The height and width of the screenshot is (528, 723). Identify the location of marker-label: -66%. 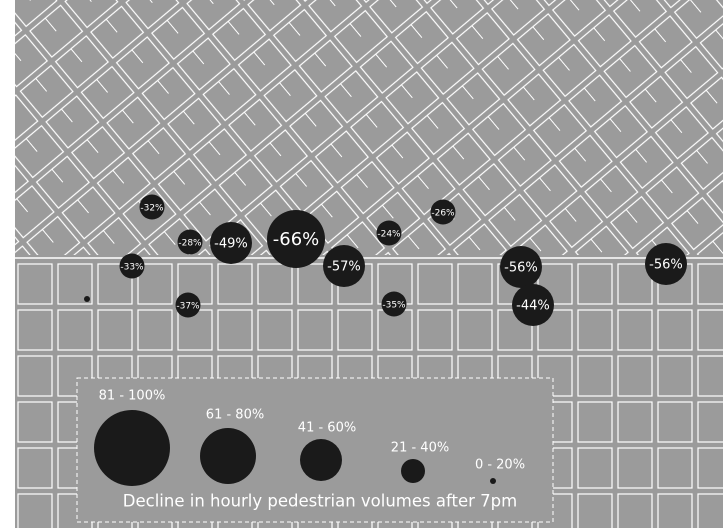
(296, 239).